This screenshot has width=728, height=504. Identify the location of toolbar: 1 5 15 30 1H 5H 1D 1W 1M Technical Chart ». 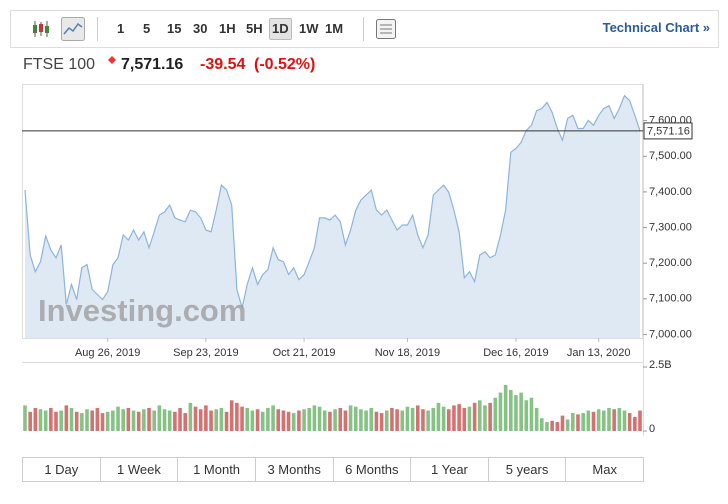
(364, 29).